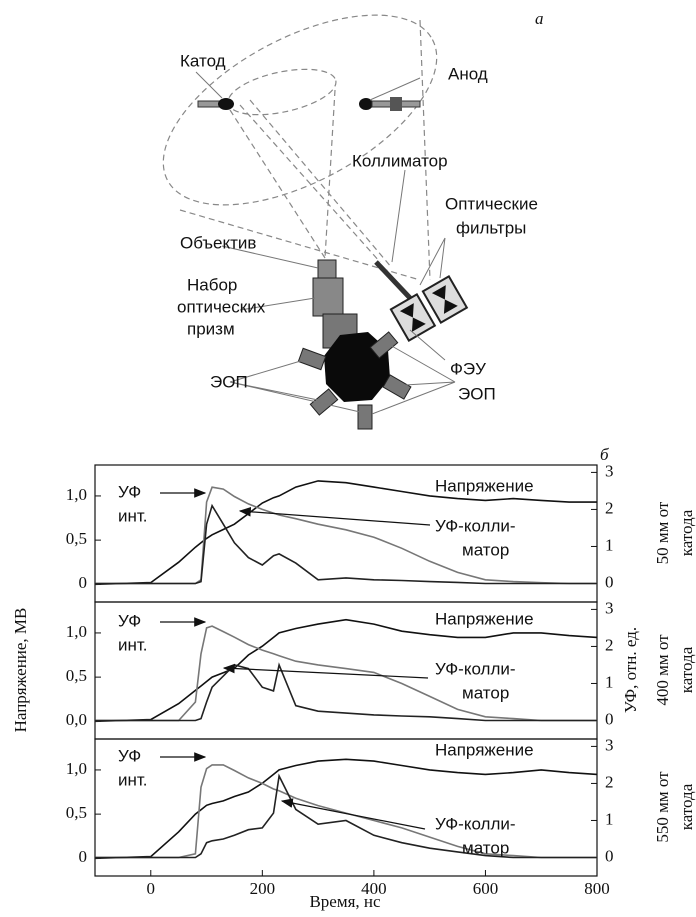  What do you see at coordinates (218, 242) in the screenshot?
I see `label: Объектив` at bounding box center [218, 242].